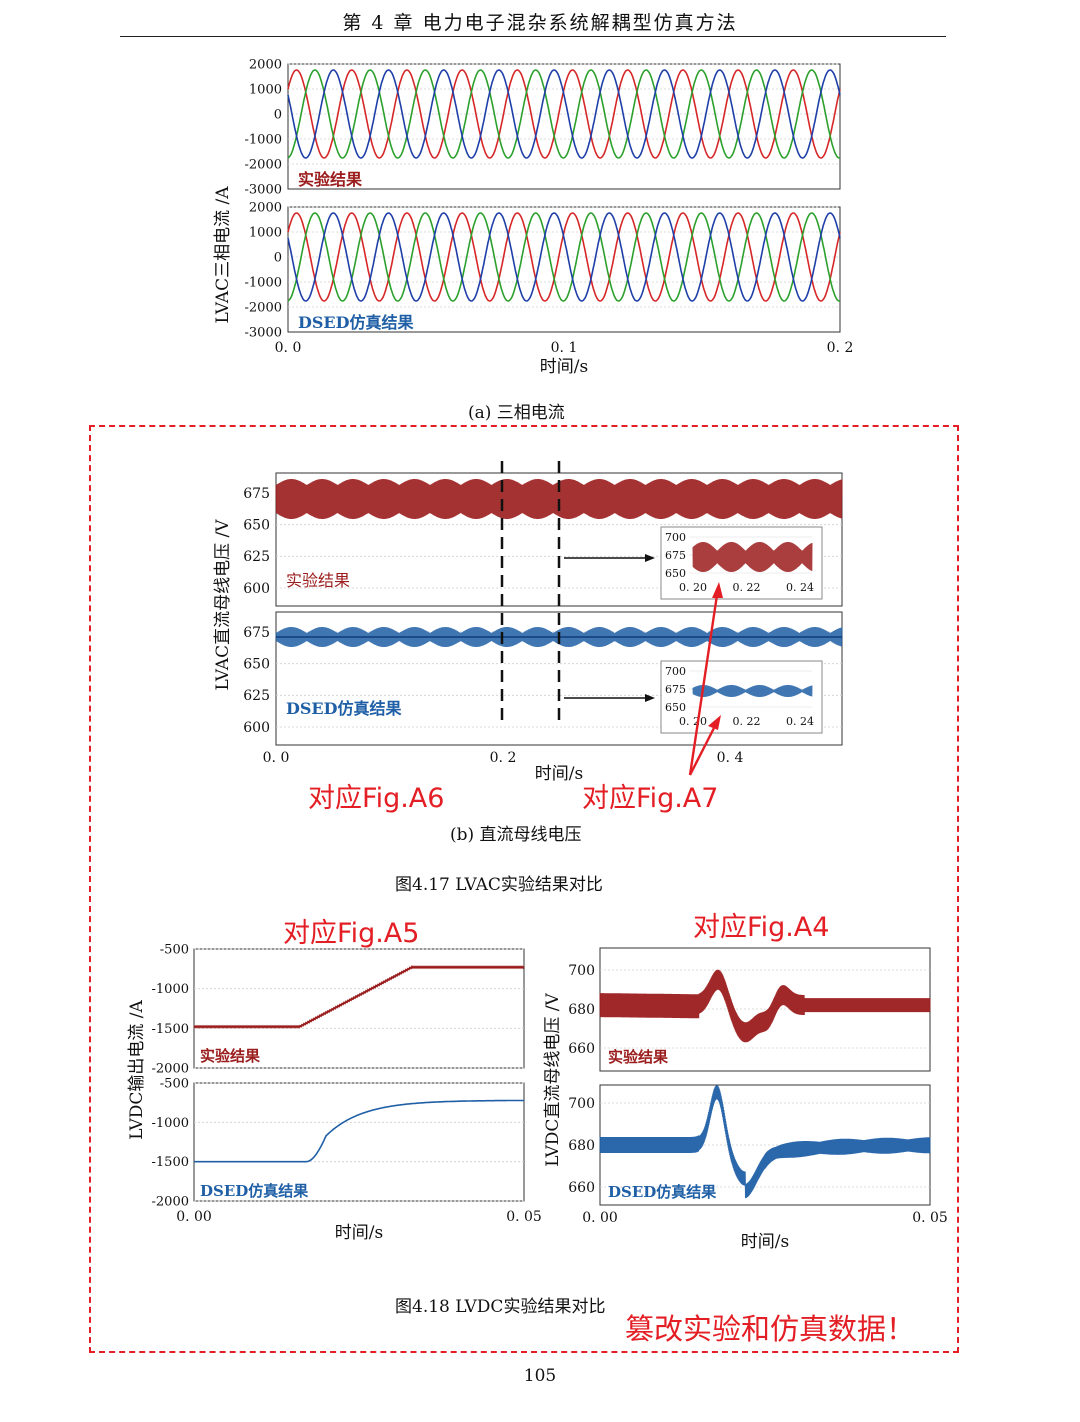 The height and width of the screenshot is (1422, 1080). I want to click on phase-c-curve, so click(564, 257).